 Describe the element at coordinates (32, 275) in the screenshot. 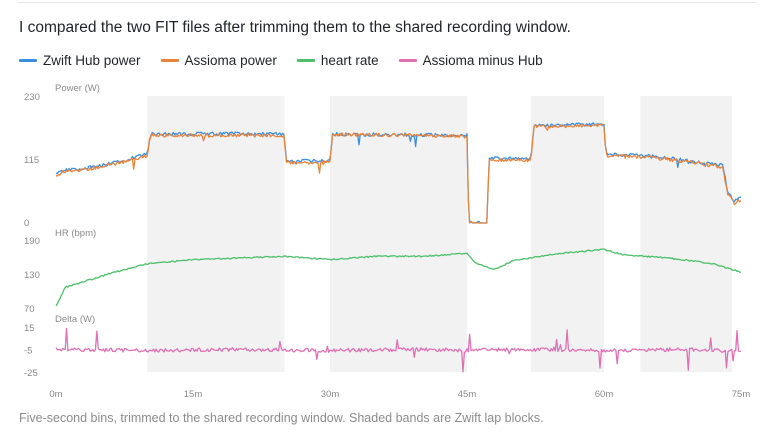

I see `y-tick-label-hr-130: 130` at that location.